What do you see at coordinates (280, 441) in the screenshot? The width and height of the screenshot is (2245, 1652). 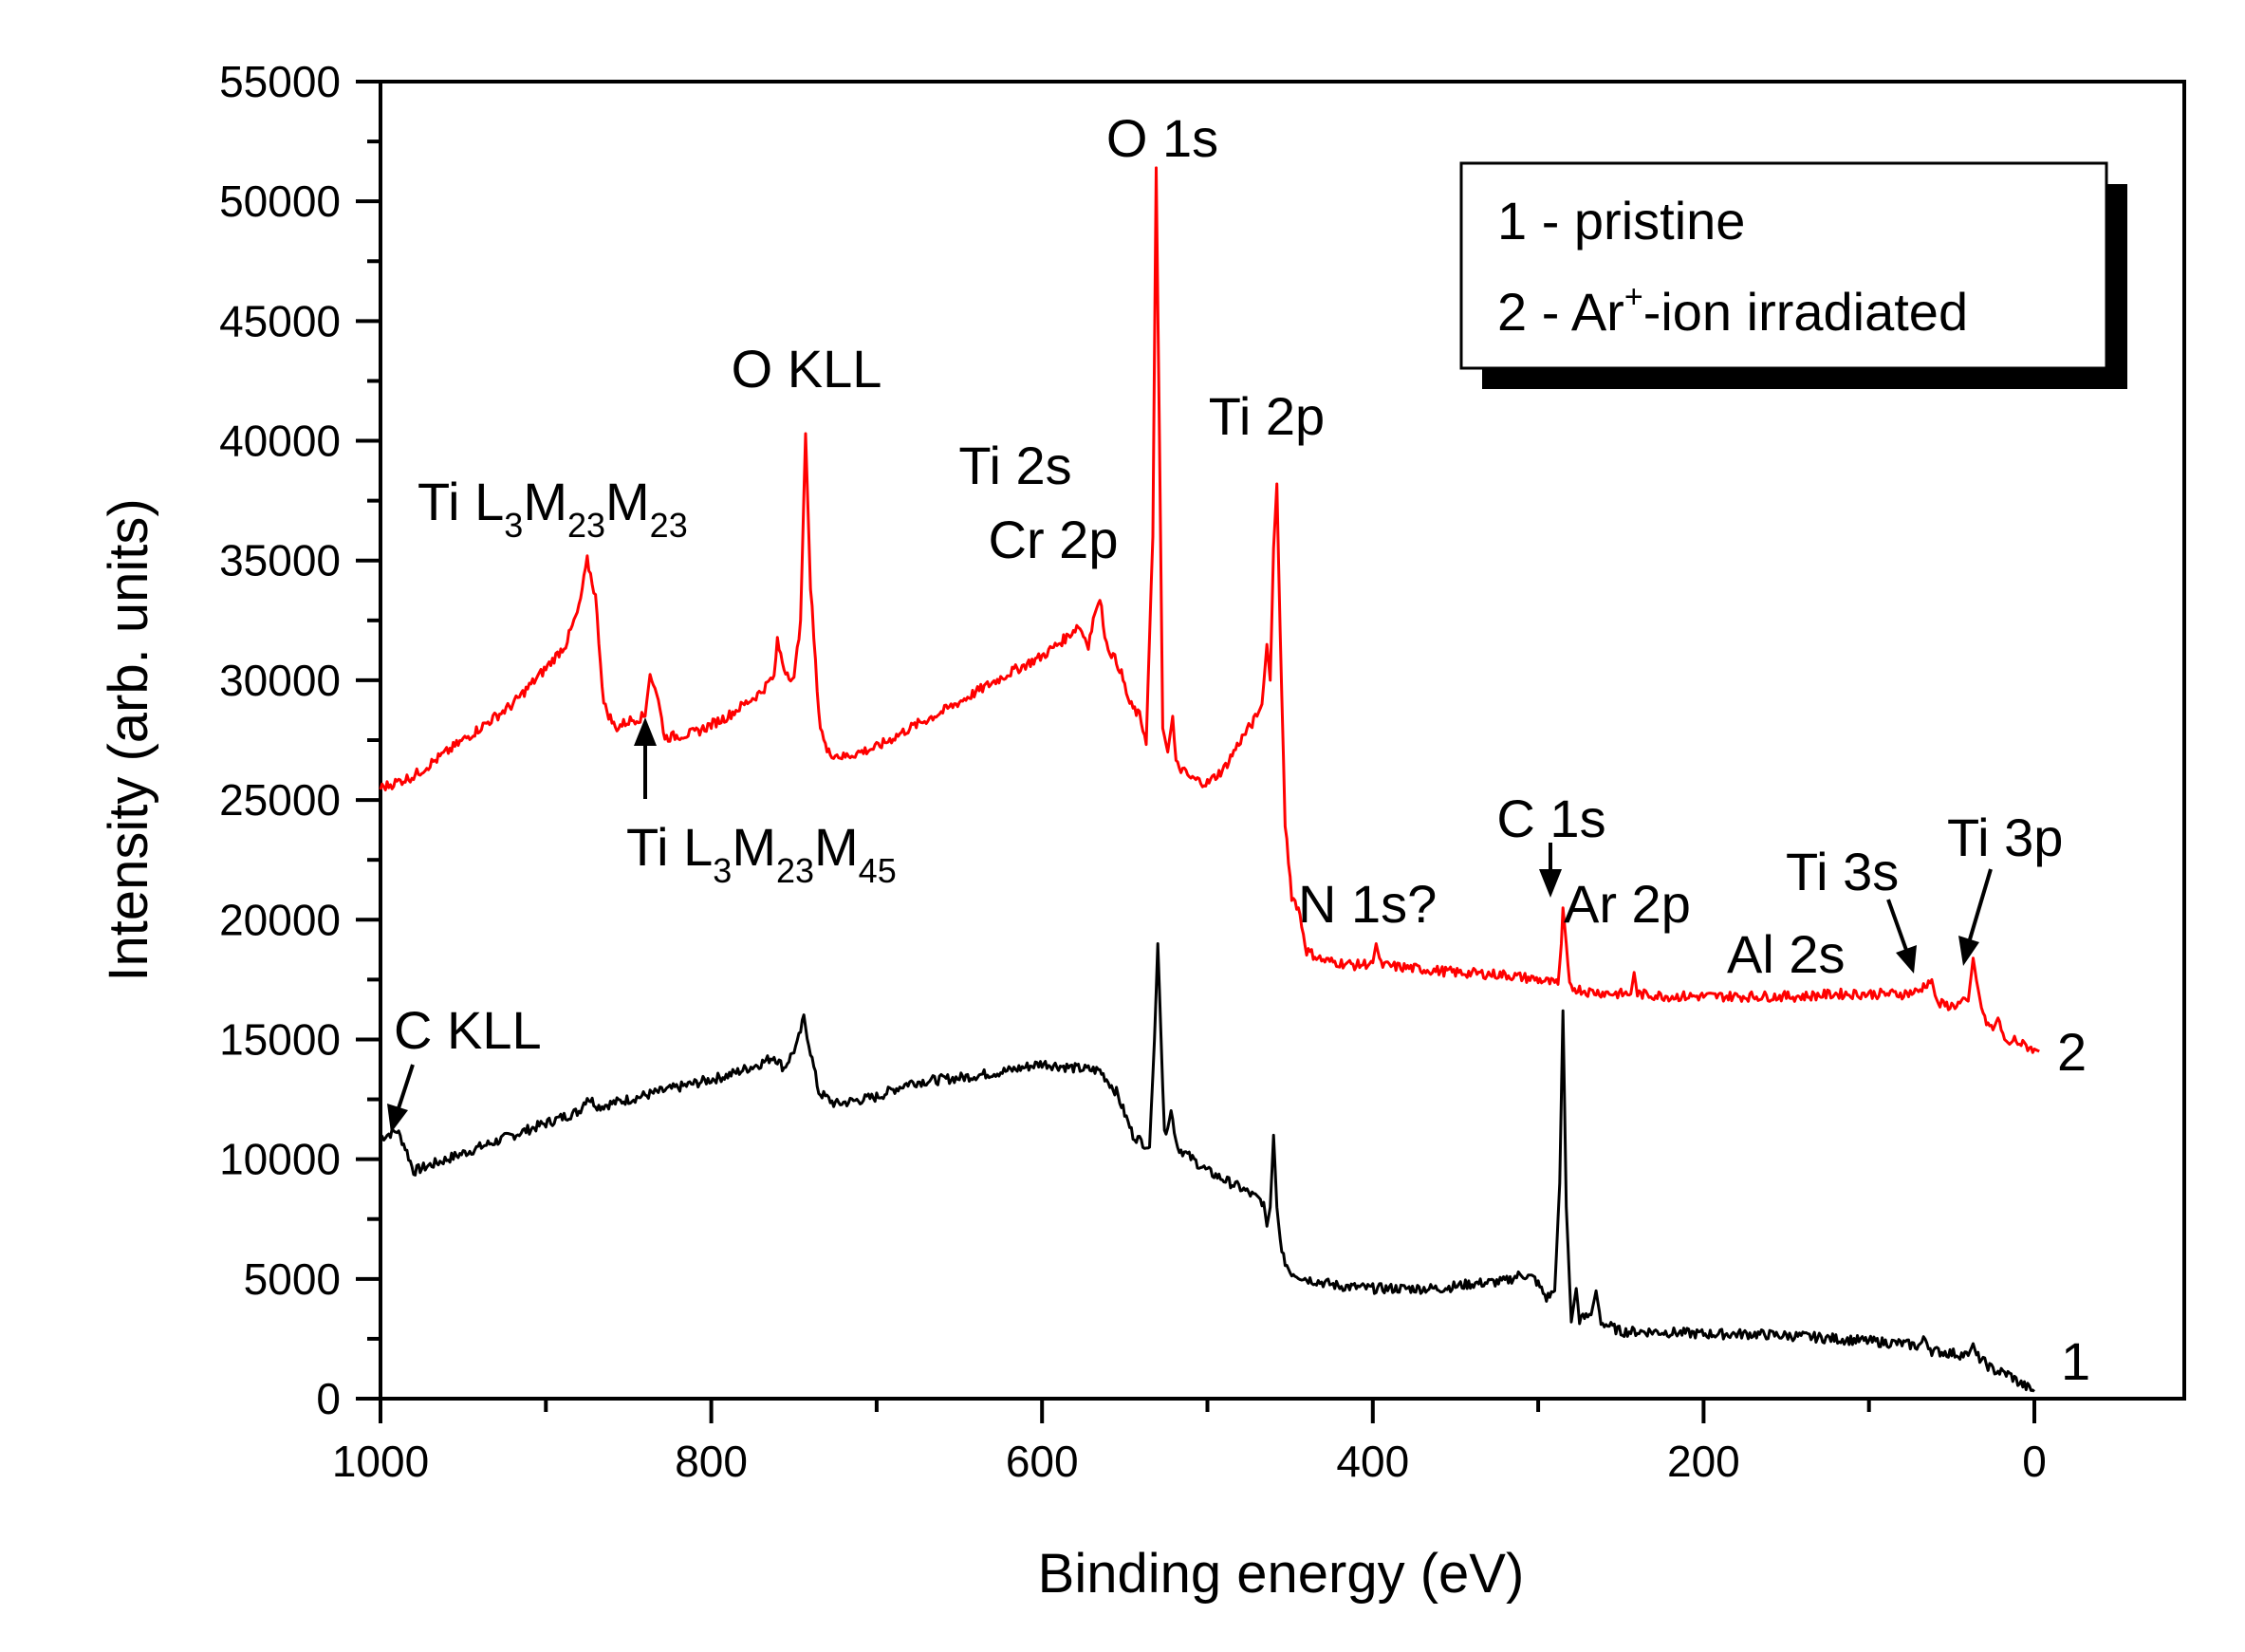 I see `y-tick-label: 40000` at bounding box center [280, 441].